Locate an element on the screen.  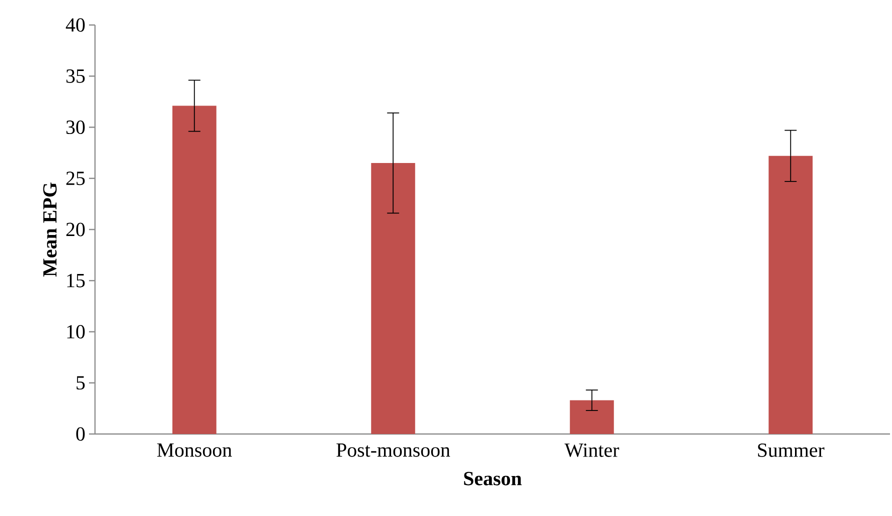
y-tick-label: 40 is located at coordinates (75, 25).